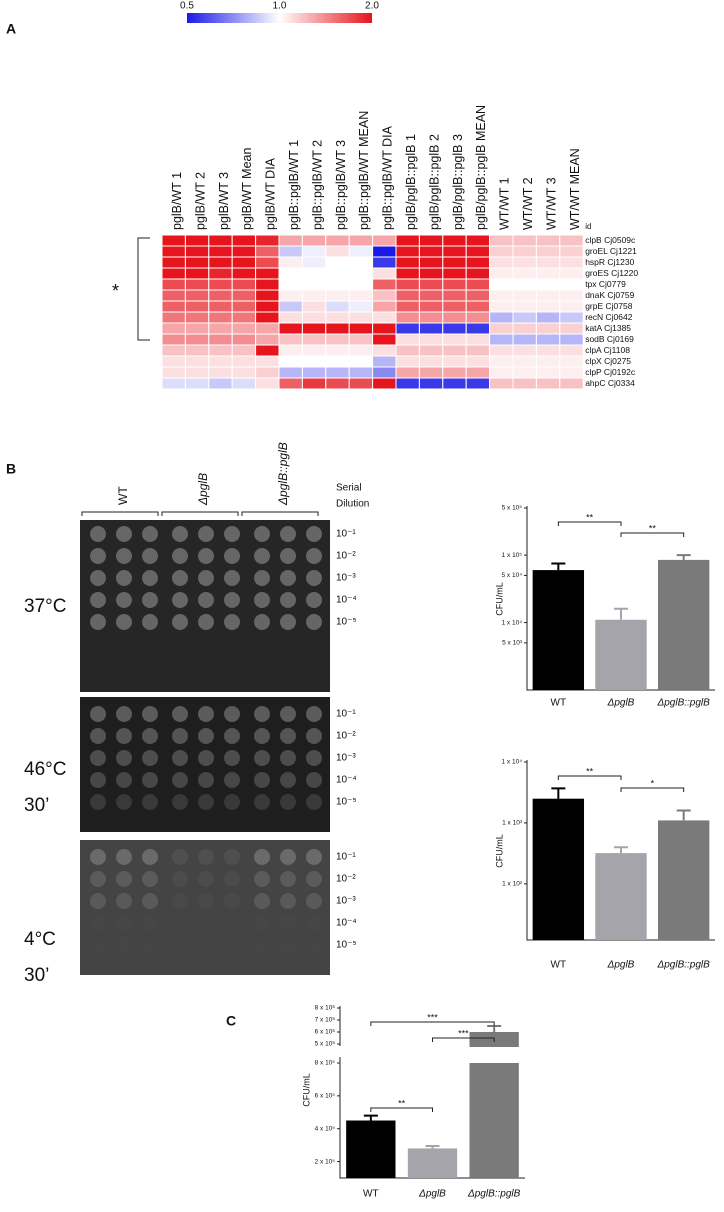 This screenshot has width=724, height=1212. I want to click on column-label: pglB::pglB/WT MEAN, so click(364, 170).